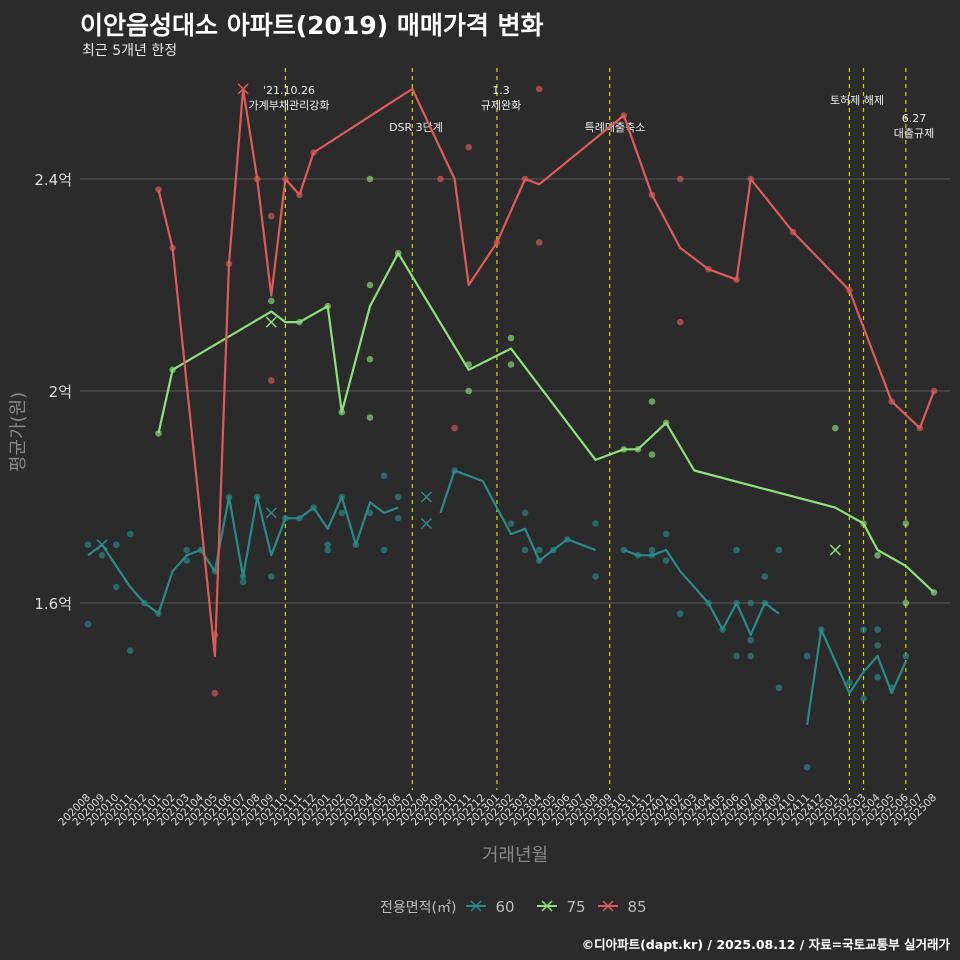 This screenshot has height=960, width=960. Describe the element at coordinates (636, 907) in the screenshot. I see `legend-label: 85` at that location.